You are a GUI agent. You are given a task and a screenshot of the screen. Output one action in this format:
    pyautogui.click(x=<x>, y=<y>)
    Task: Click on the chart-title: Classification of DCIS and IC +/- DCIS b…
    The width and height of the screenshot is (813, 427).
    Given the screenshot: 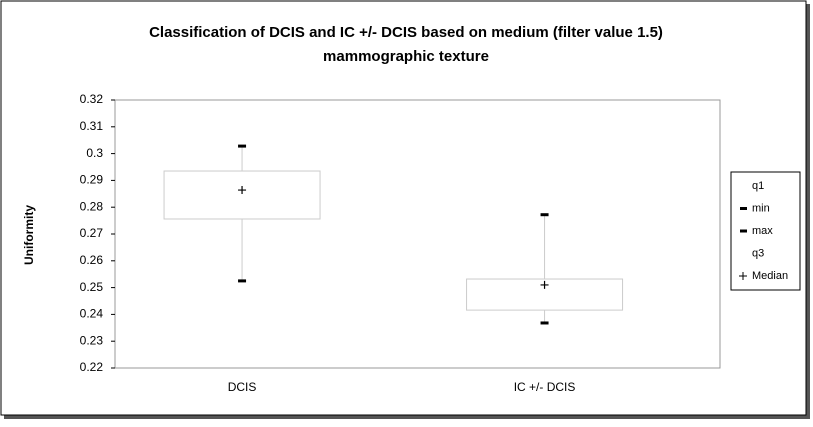 What is the action you would take?
    pyautogui.click(x=406, y=32)
    